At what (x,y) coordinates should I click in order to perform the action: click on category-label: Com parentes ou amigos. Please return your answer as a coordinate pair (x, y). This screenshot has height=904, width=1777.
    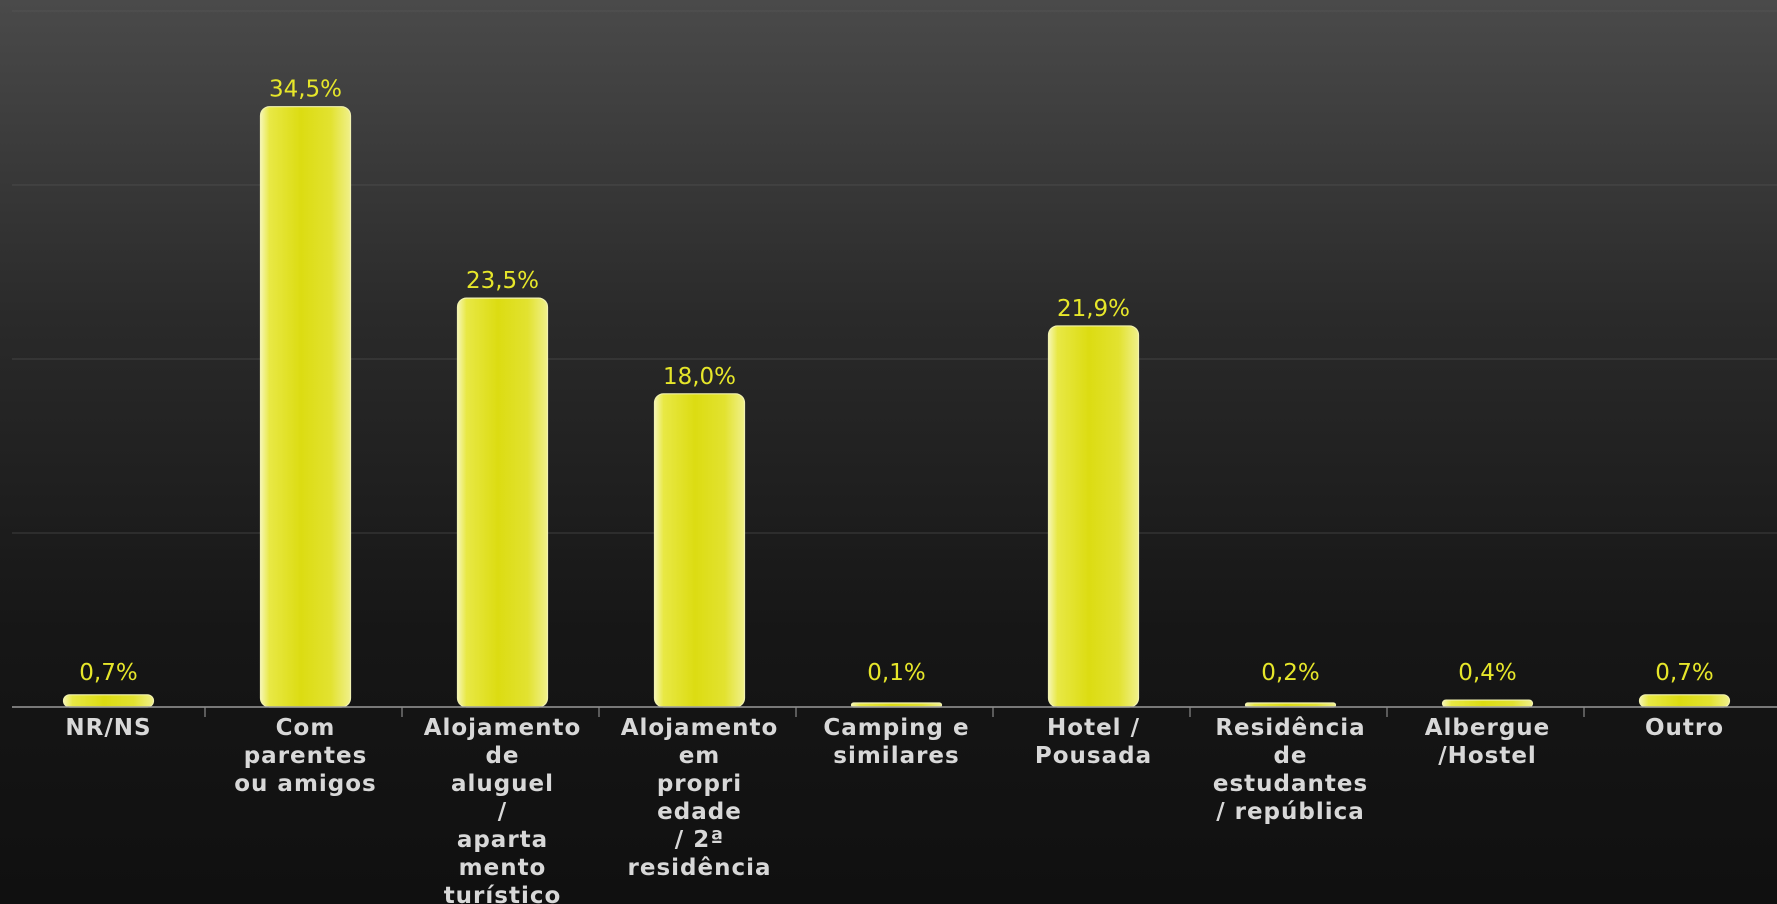
    Looking at the image, I should click on (305, 756).